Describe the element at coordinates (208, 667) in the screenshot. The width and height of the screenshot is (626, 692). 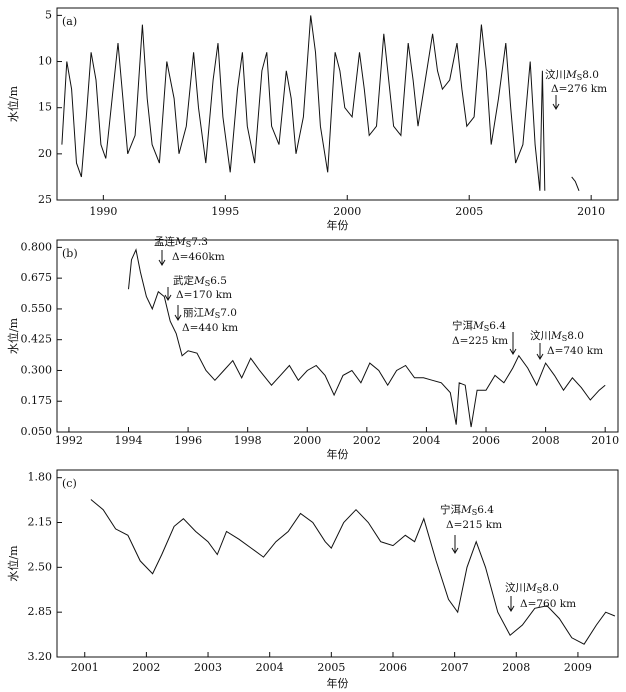
I see `x-tick-label: 2003` at that location.